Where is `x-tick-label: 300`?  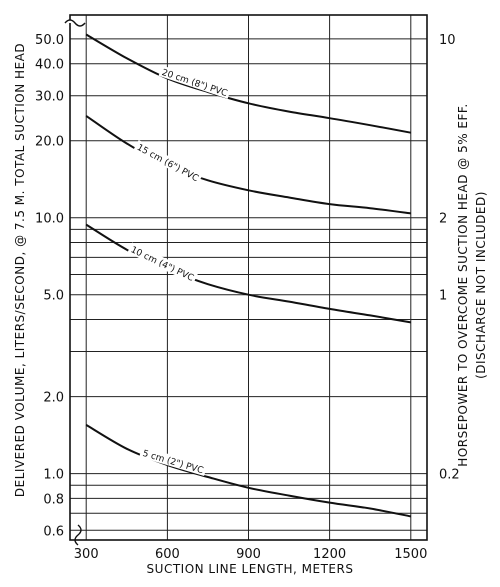
x-tick-label: 300 is located at coordinates (86, 554).